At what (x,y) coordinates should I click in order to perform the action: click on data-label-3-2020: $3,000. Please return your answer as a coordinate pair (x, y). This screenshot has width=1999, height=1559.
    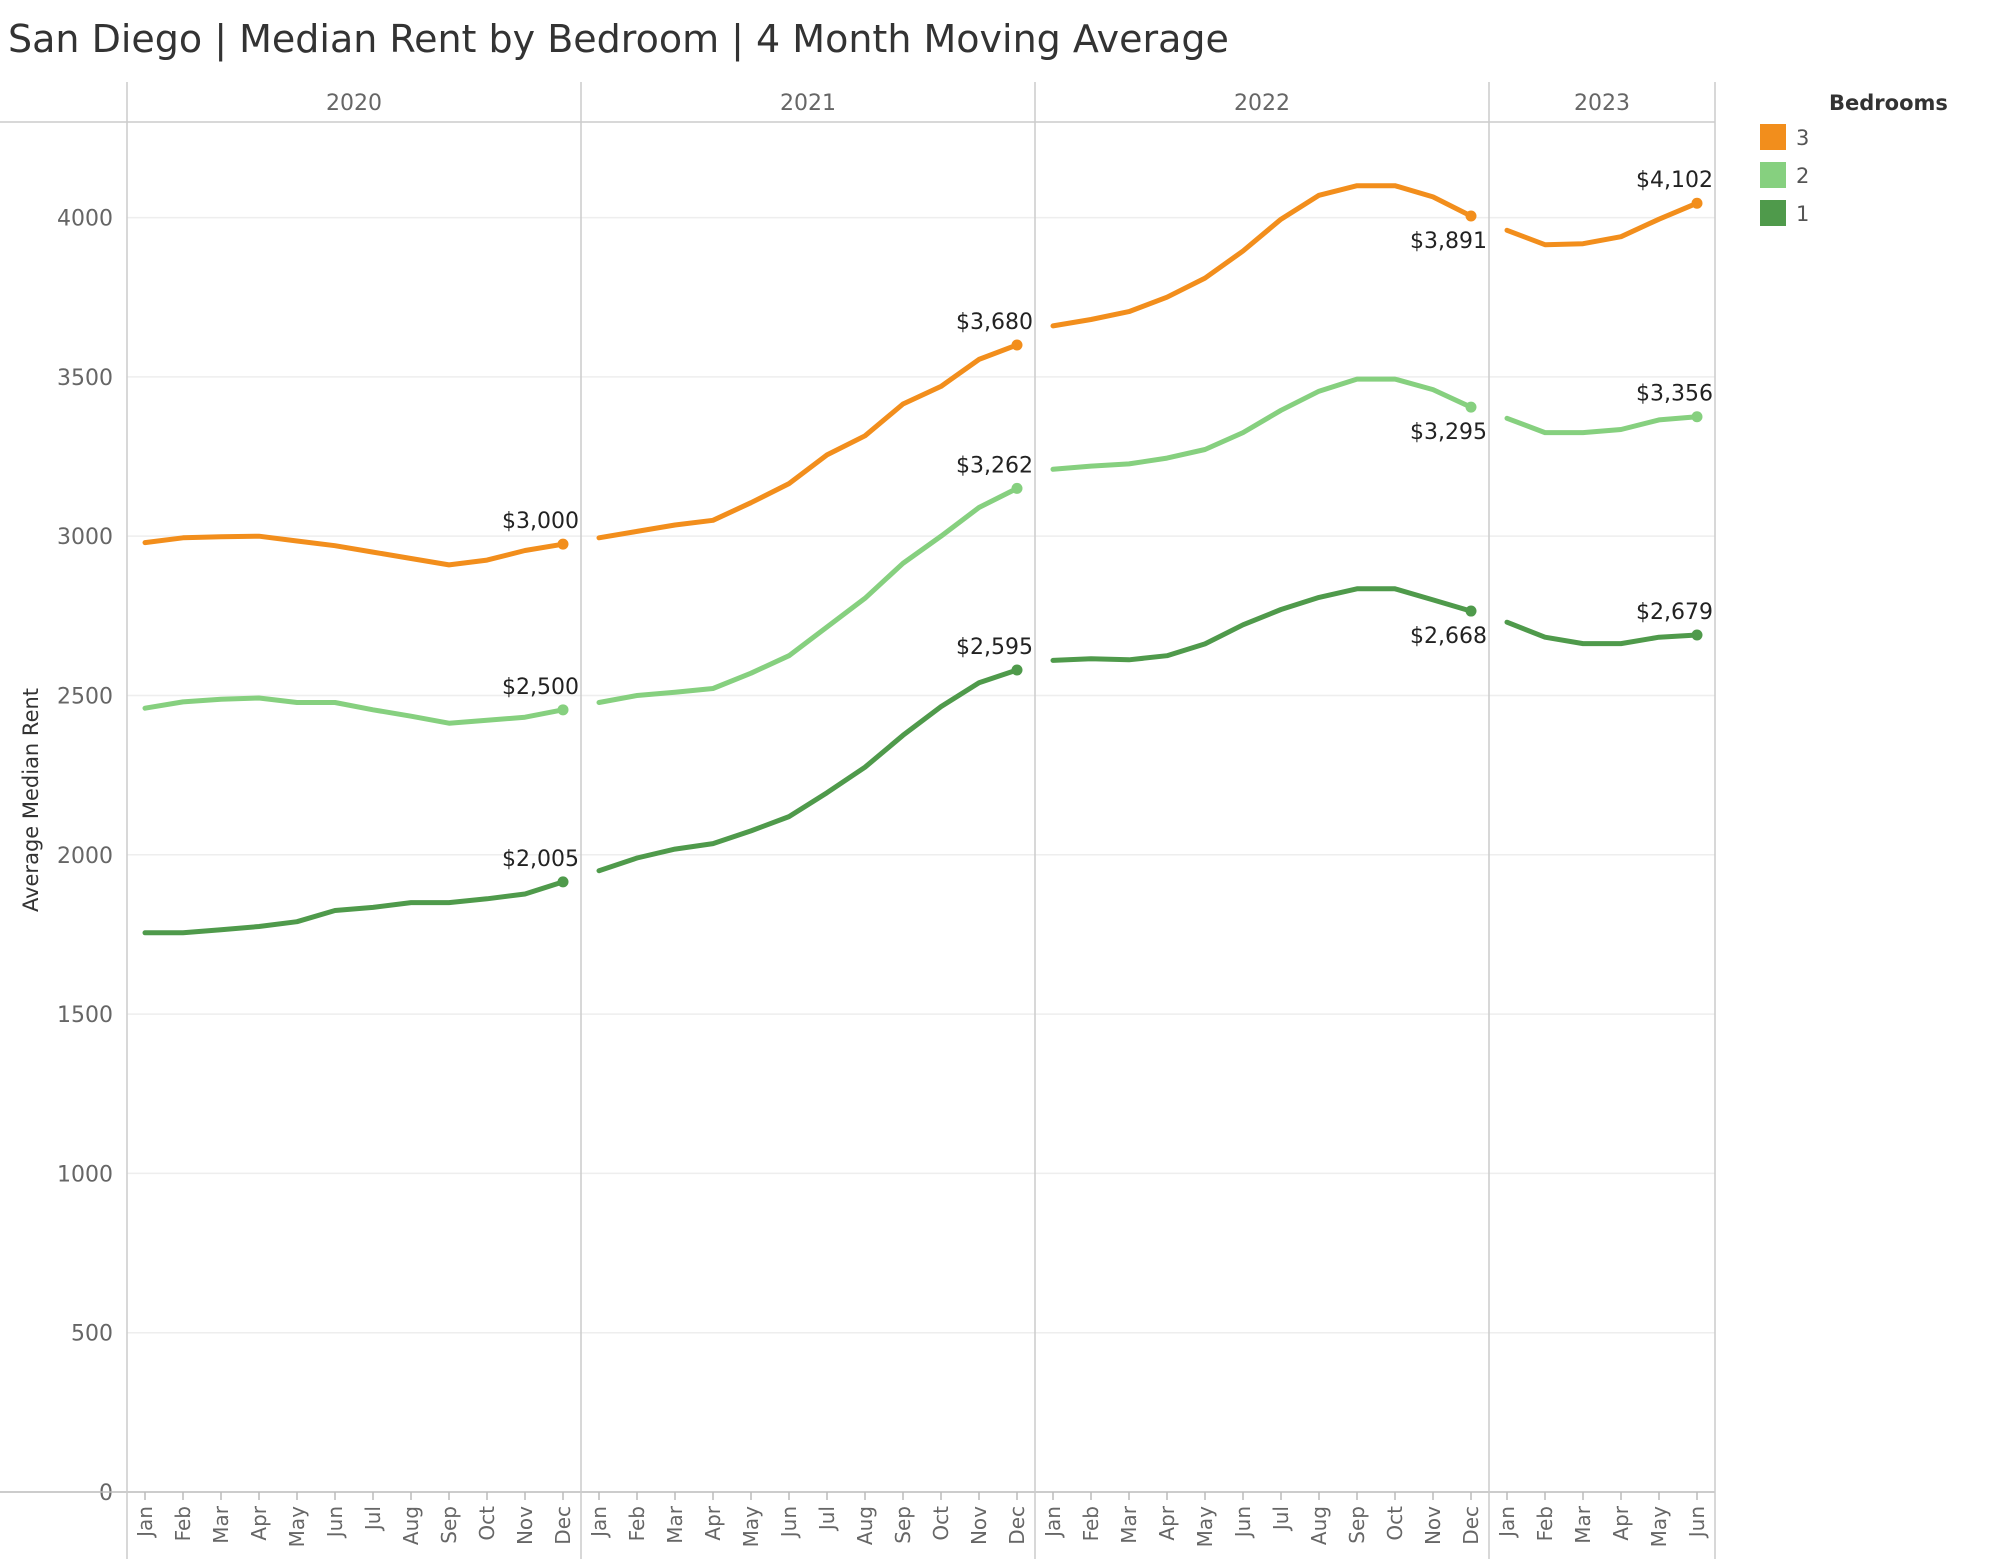
    Looking at the image, I should click on (540, 521).